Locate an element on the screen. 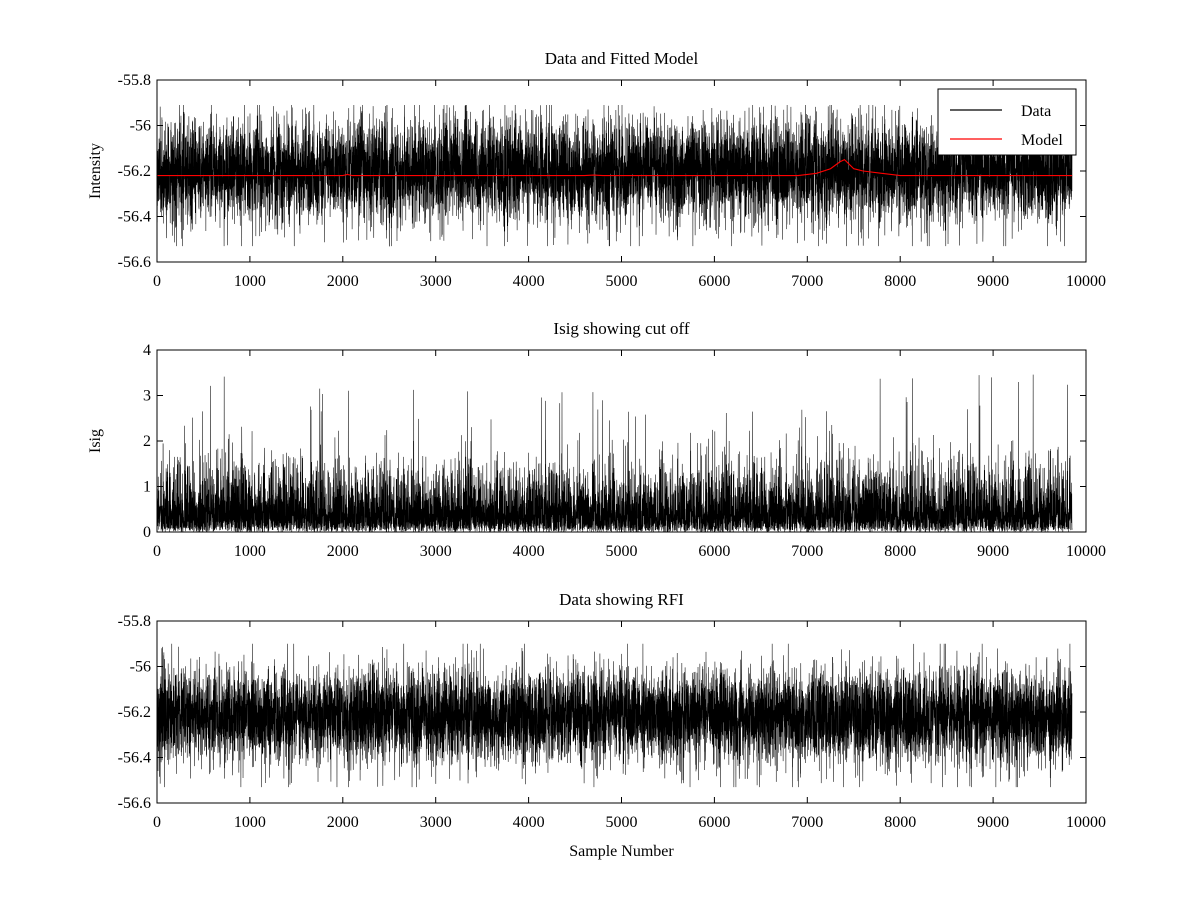 Image resolution: width=1200 pixels, height=905 pixels. y-tick-label: 0 is located at coordinates (147, 532).